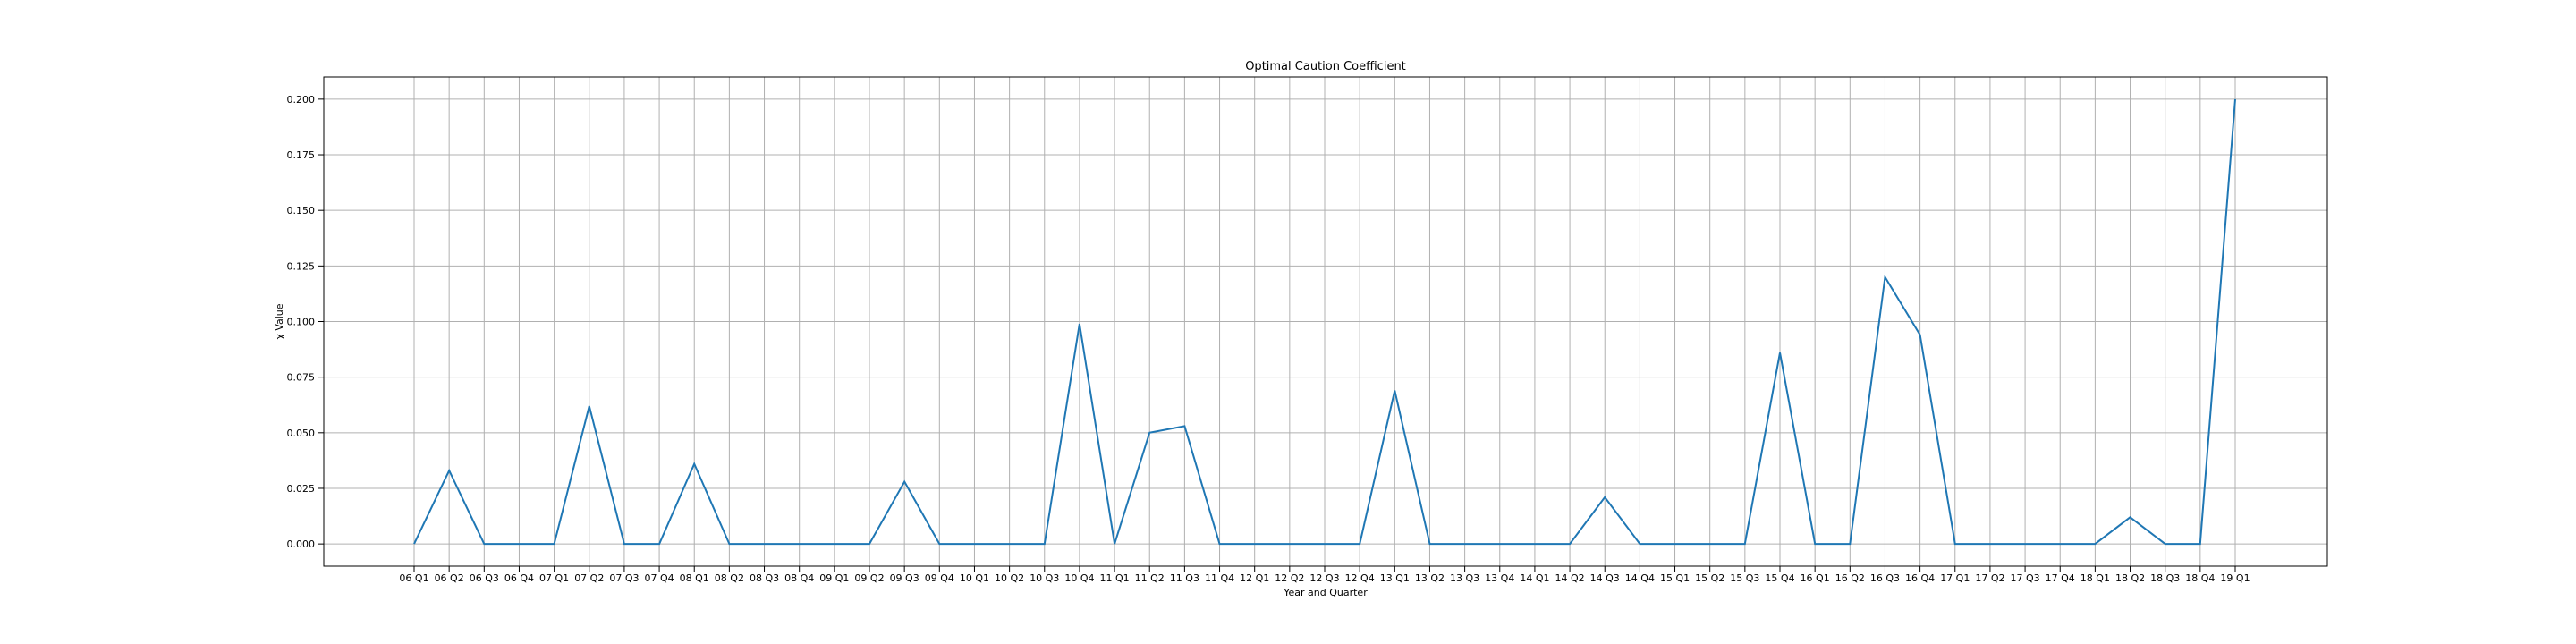 The height and width of the screenshot is (644, 2576). Describe the element at coordinates (1709, 578) in the screenshot. I see `x-tick-label: 15 Q2` at that location.